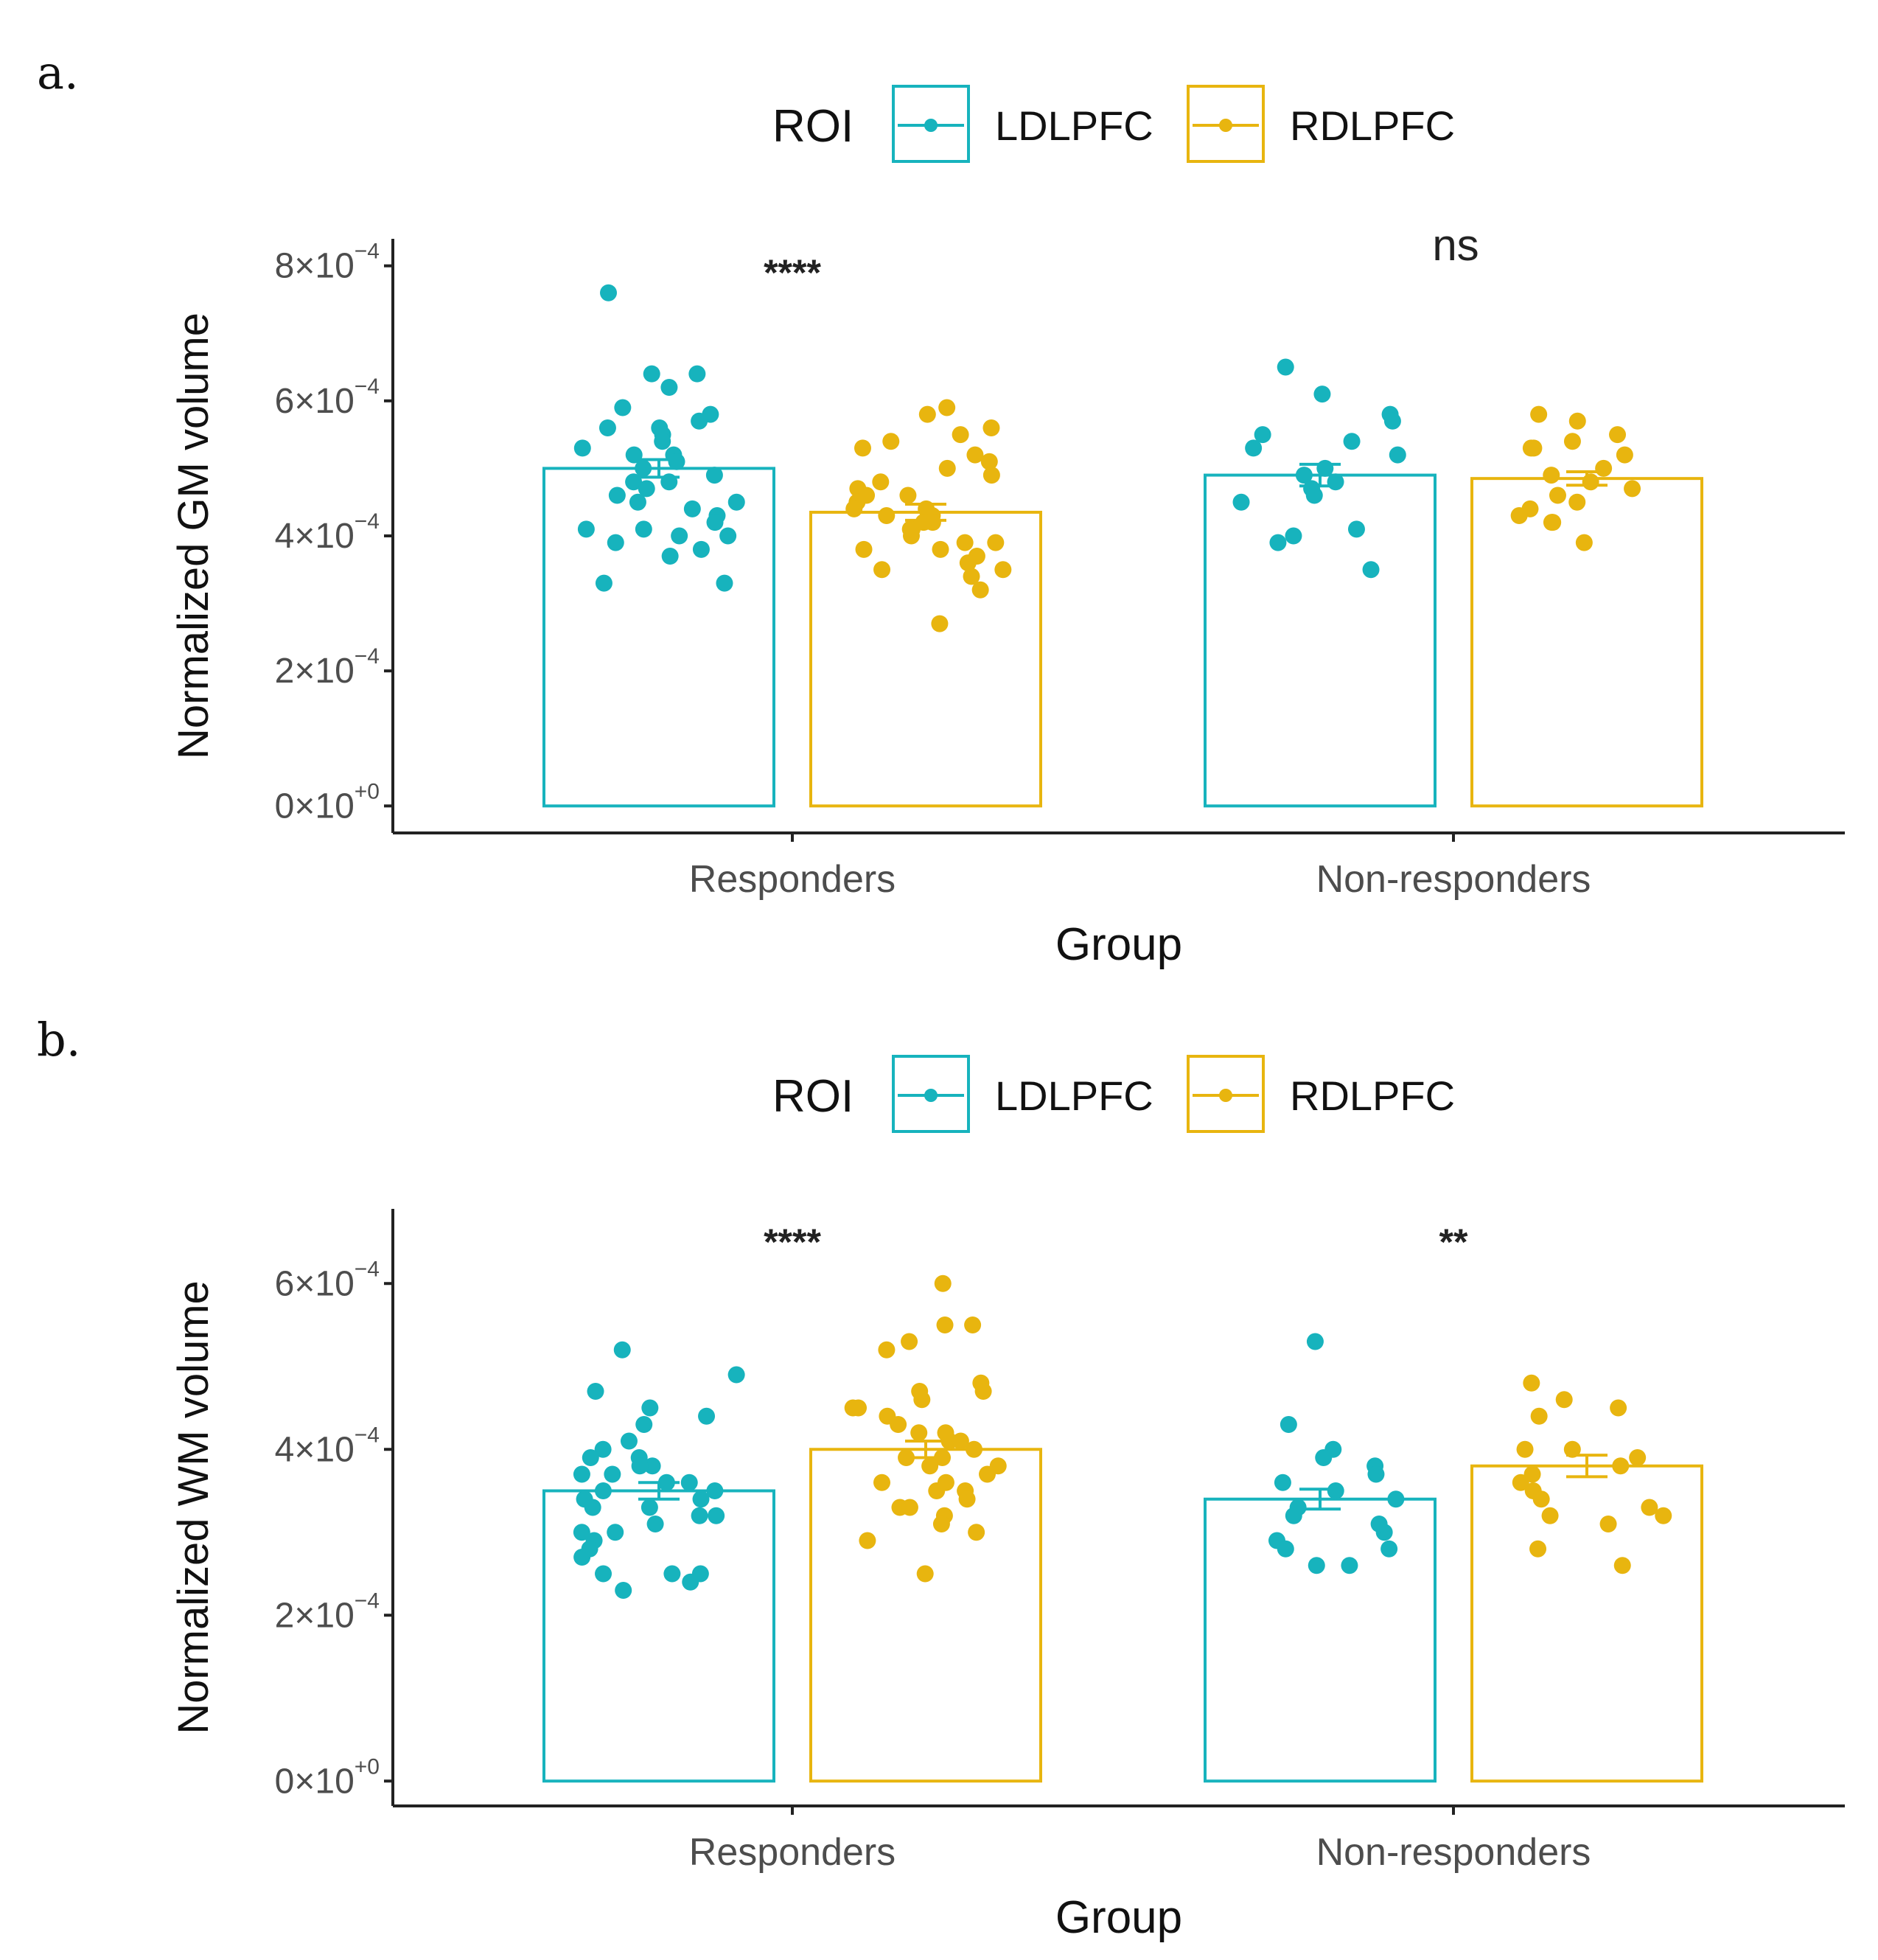 This screenshot has width=1878, height=1960. I want to click on y-tick: 4×10⁻⁴, so click(334, 532).